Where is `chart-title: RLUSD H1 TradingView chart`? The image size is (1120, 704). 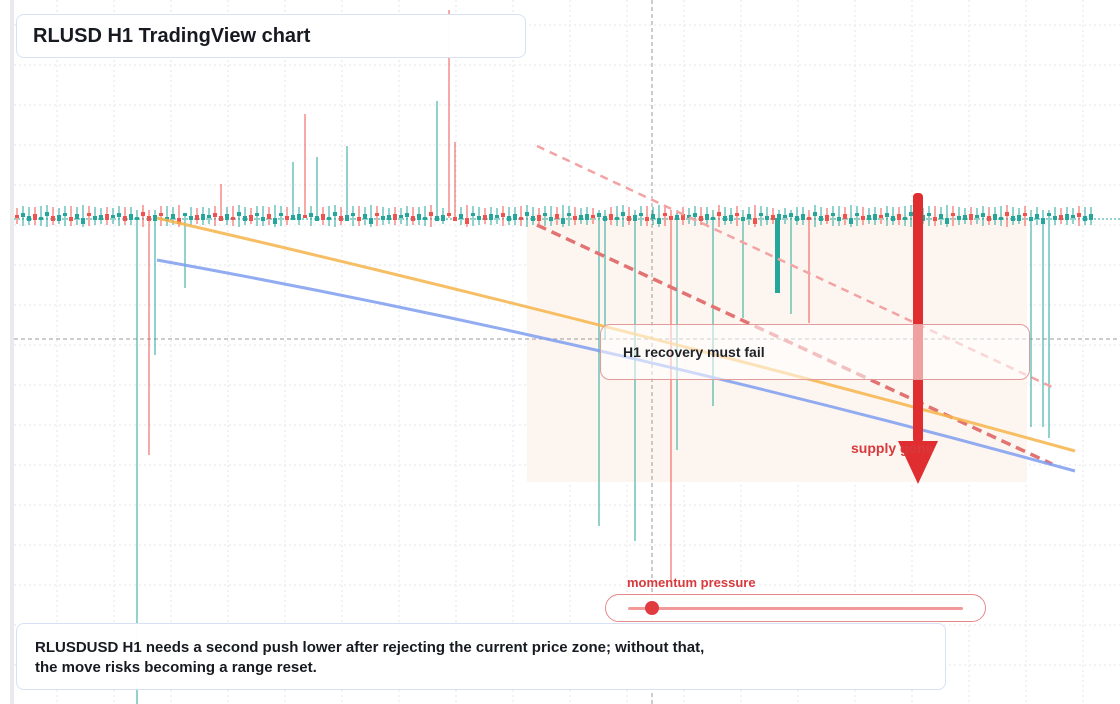 chart-title: RLUSD H1 TradingView chart is located at coordinates (172, 35).